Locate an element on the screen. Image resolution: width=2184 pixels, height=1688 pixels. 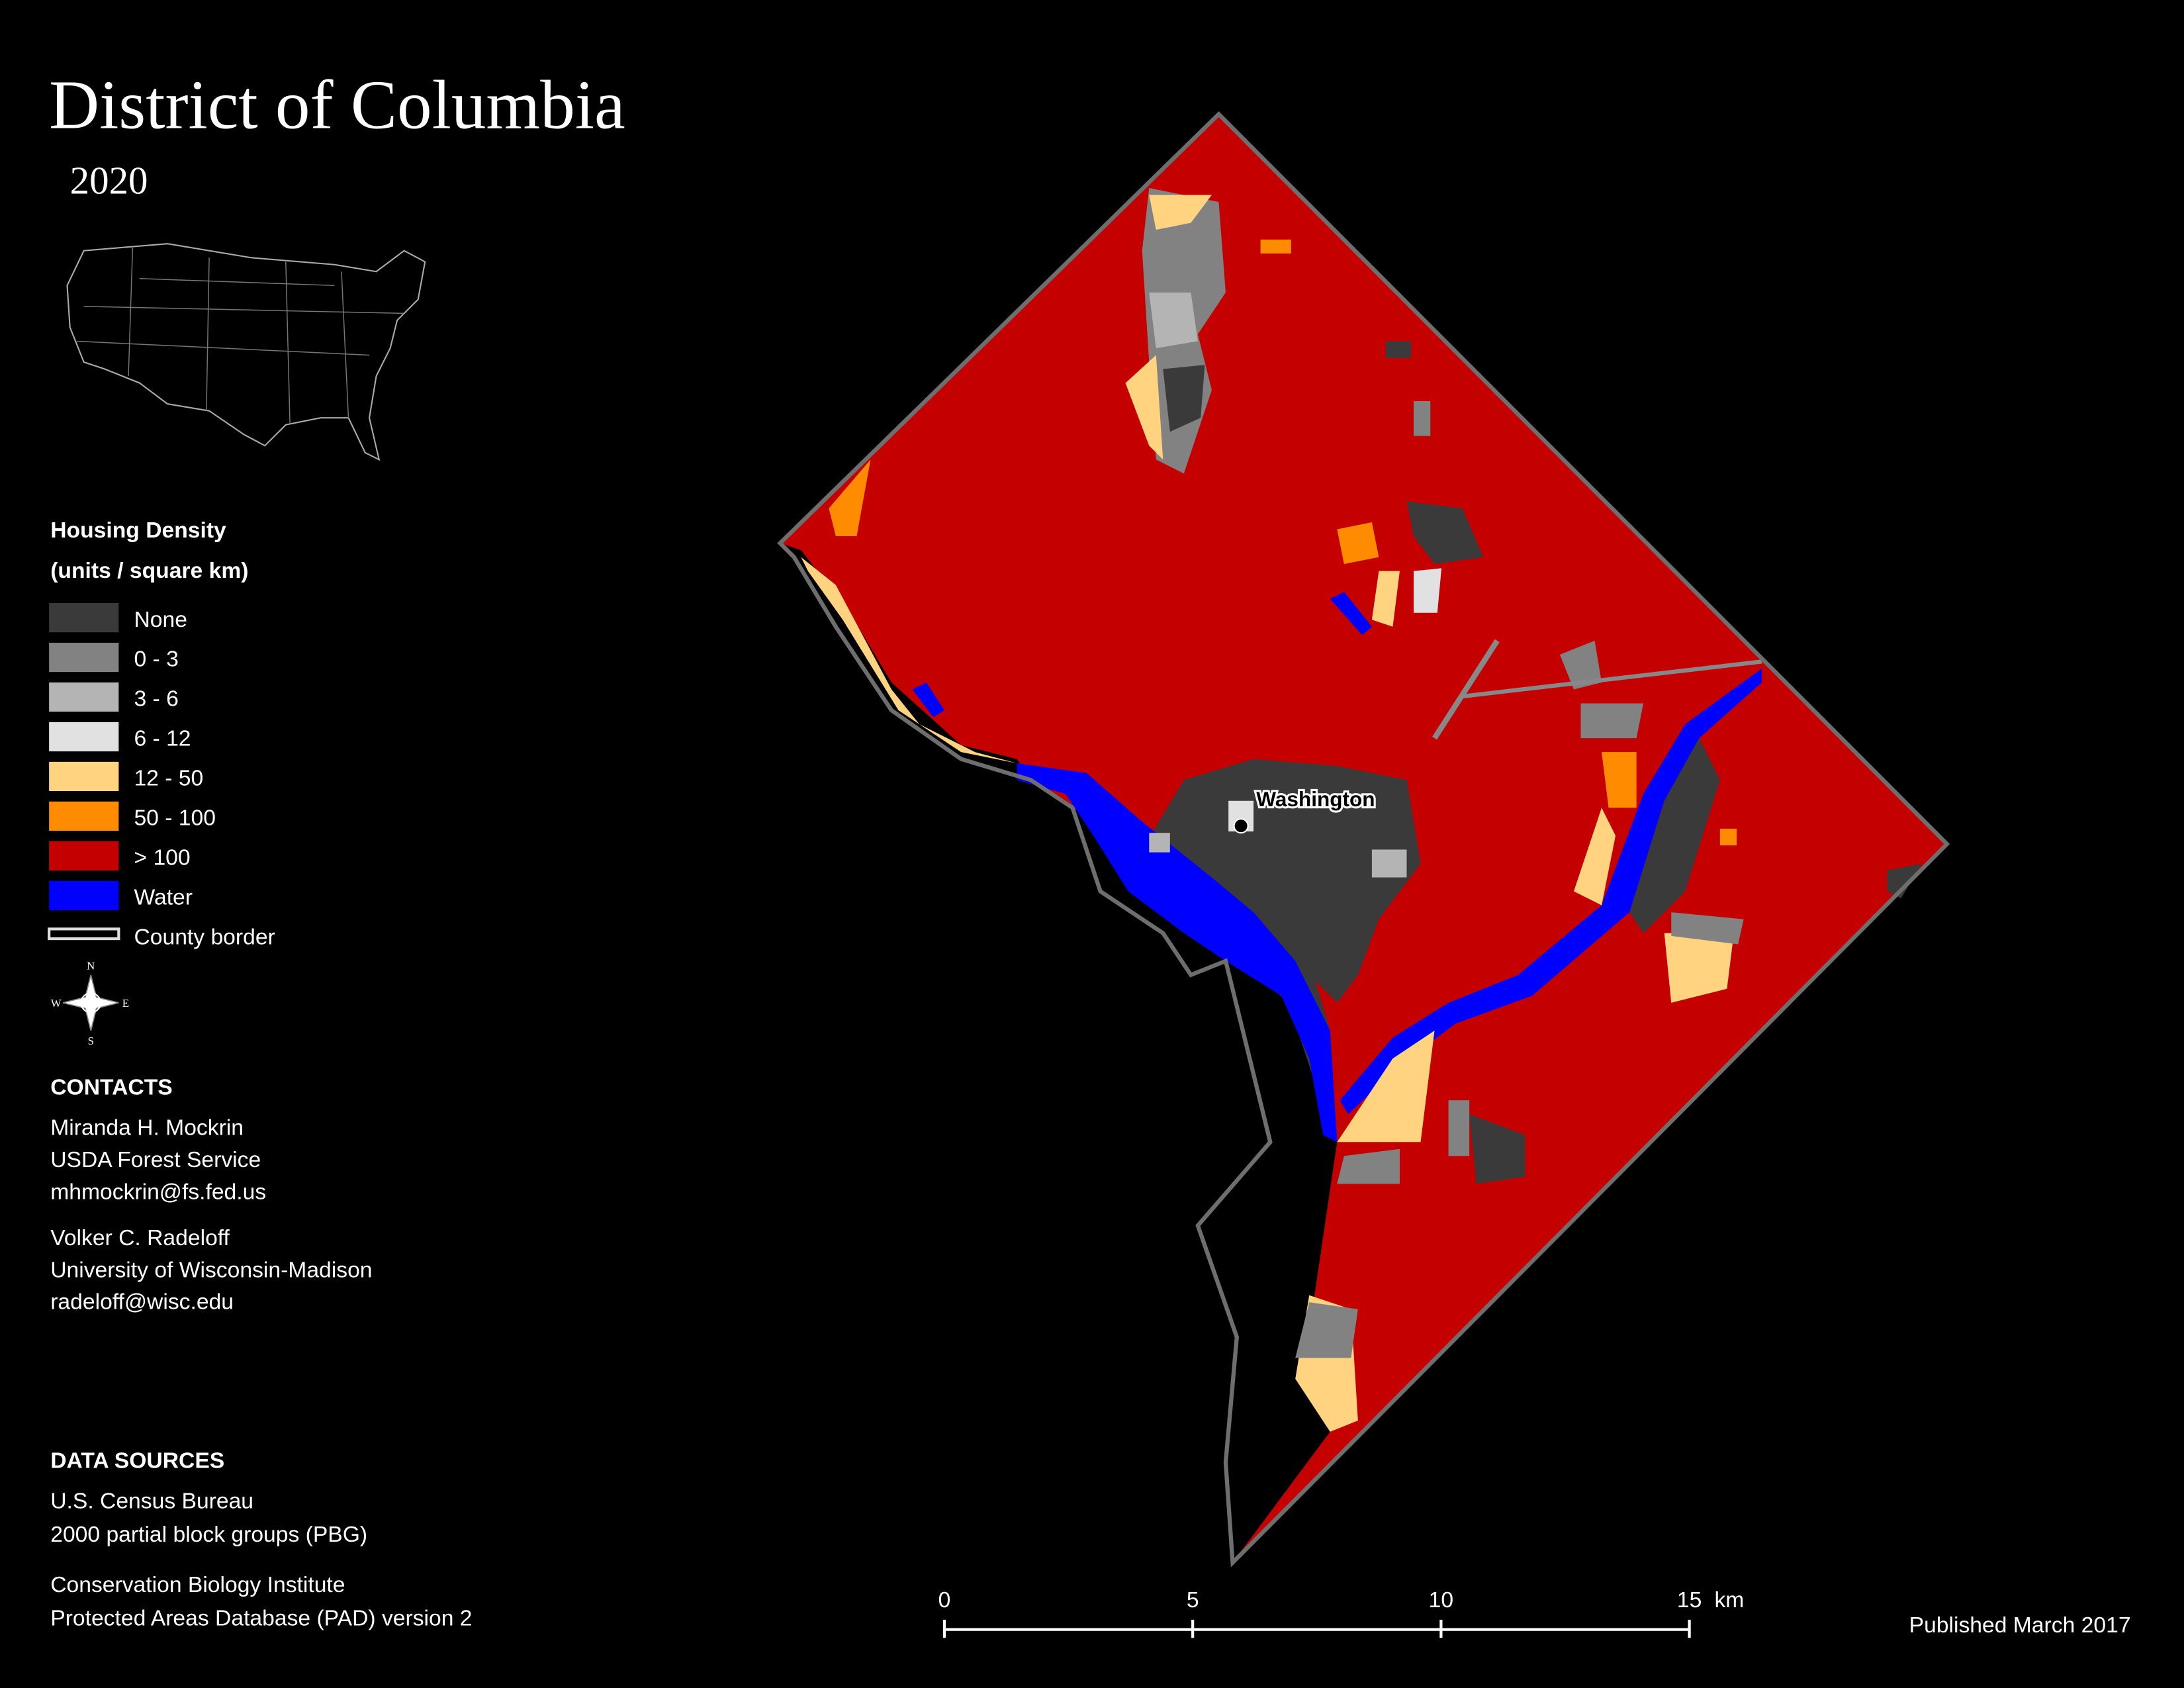
city-marker is located at coordinates (1241, 826).